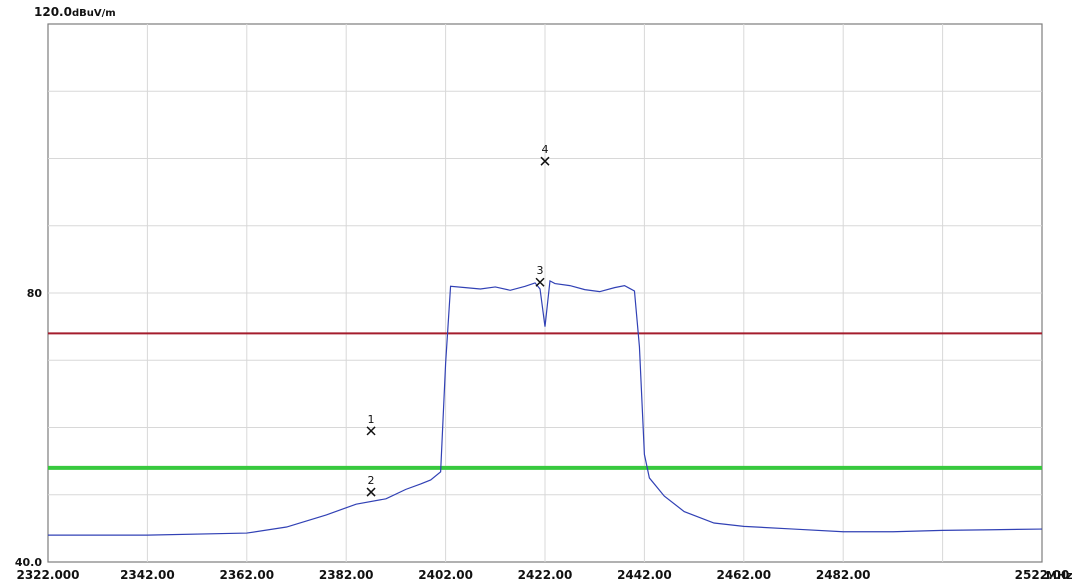 The height and width of the screenshot is (586, 1082). Describe the element at coordinates (644, 575) in the screenshot. I see `x-tick-label: 2442.00` at that location.